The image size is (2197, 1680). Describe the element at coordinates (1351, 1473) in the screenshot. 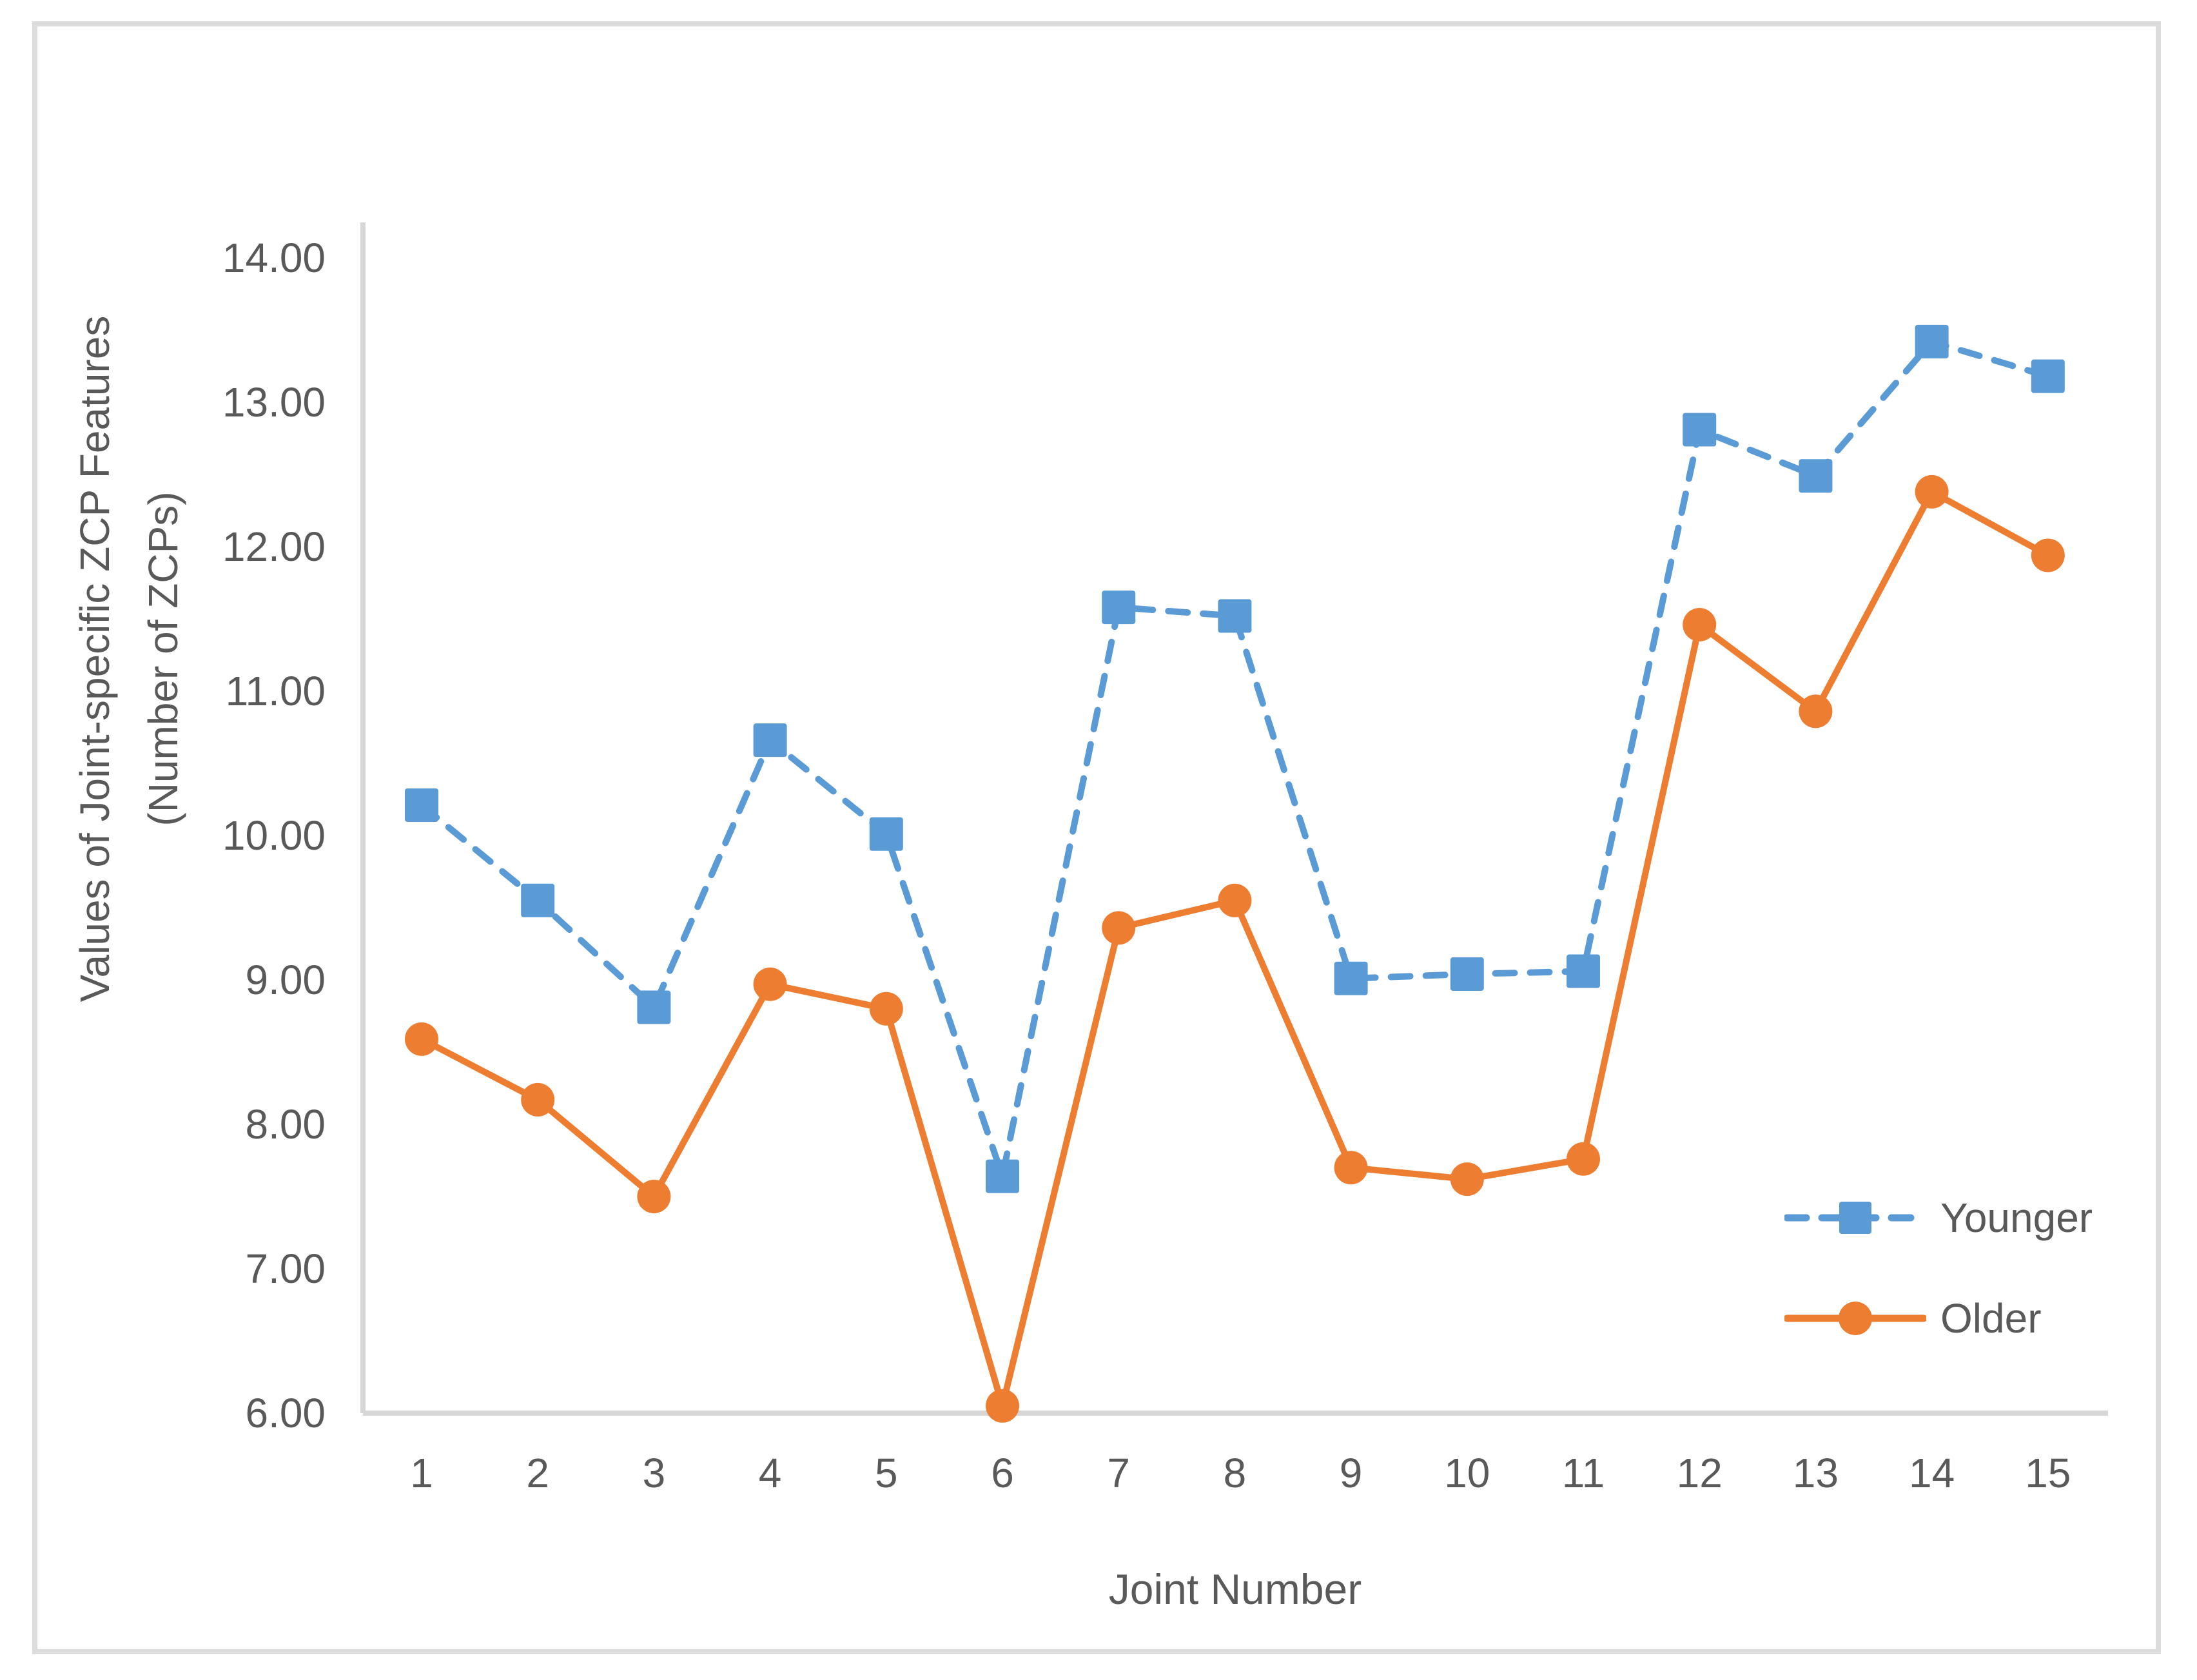

I see `x-tick-label: 9` at that location.